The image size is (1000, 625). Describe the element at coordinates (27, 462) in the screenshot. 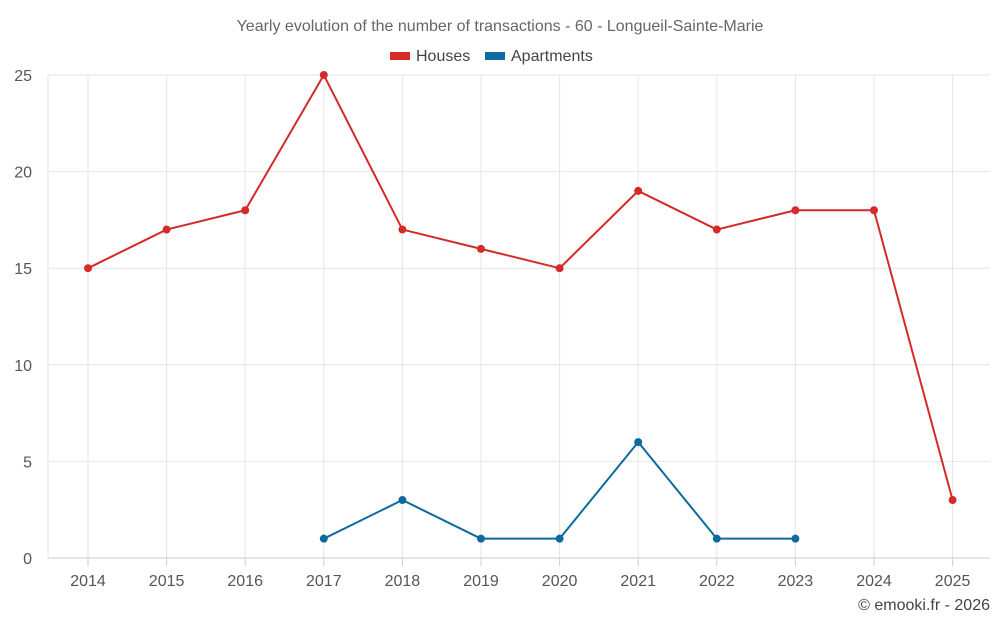

I see `y-tick-label: 5` at that location.